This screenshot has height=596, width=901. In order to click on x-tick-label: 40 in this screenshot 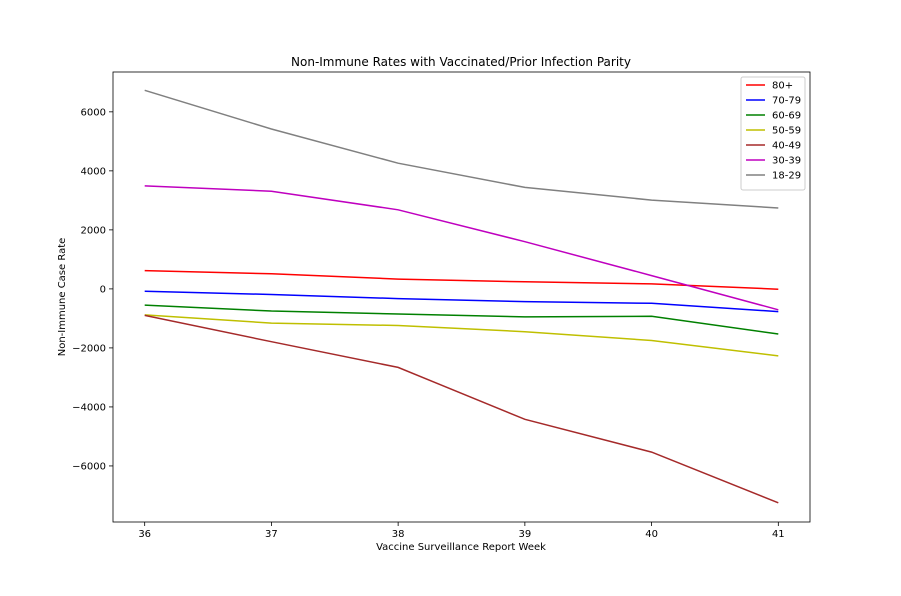, I will do `click(651, 534)`.